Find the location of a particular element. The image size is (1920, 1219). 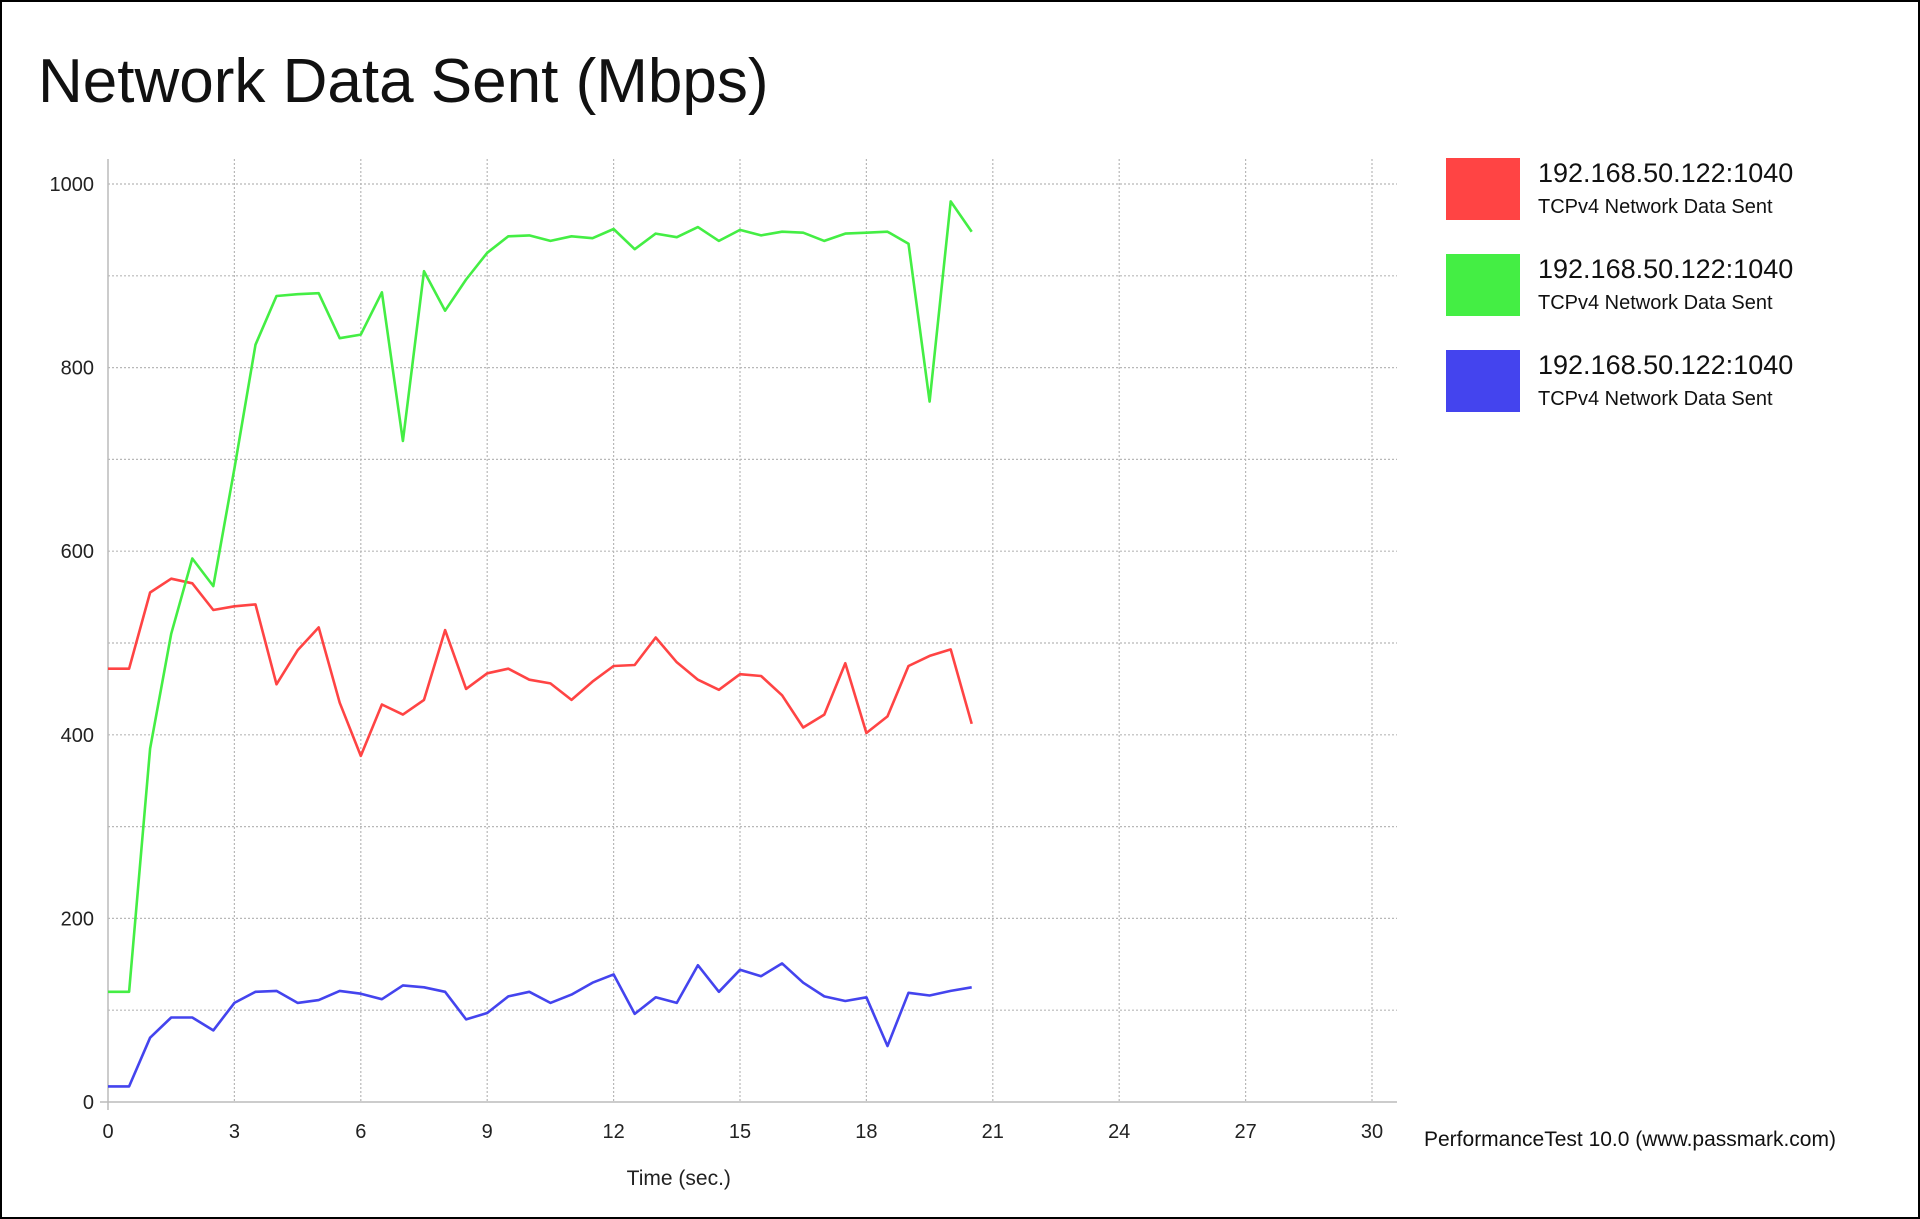

x-tick-label: 6 is located at coordinates (360, 1132).